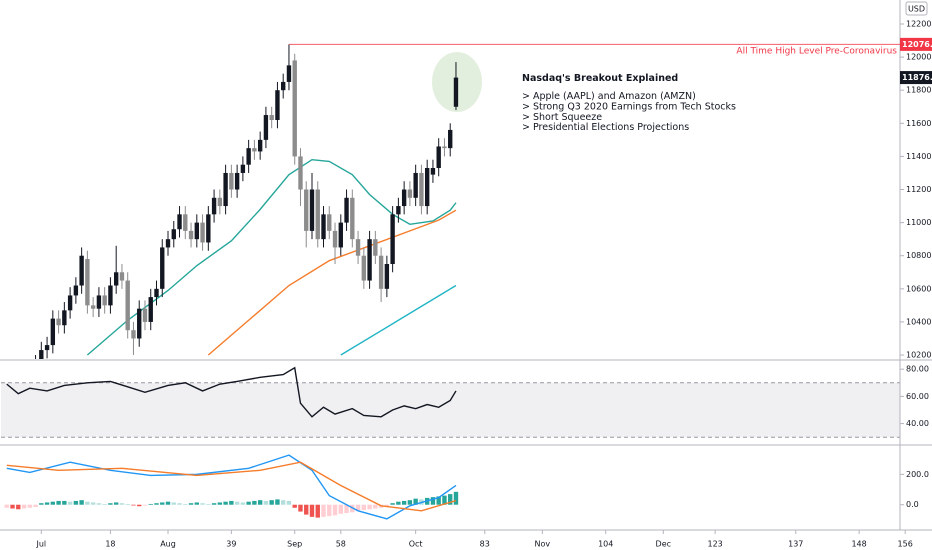 The width and height of the screenshot is (932, 550). What do you see at coordinates (919, 355) in the screenshot?
I see `y-tick-label: 10200.0` at bounding box center [919, 355].